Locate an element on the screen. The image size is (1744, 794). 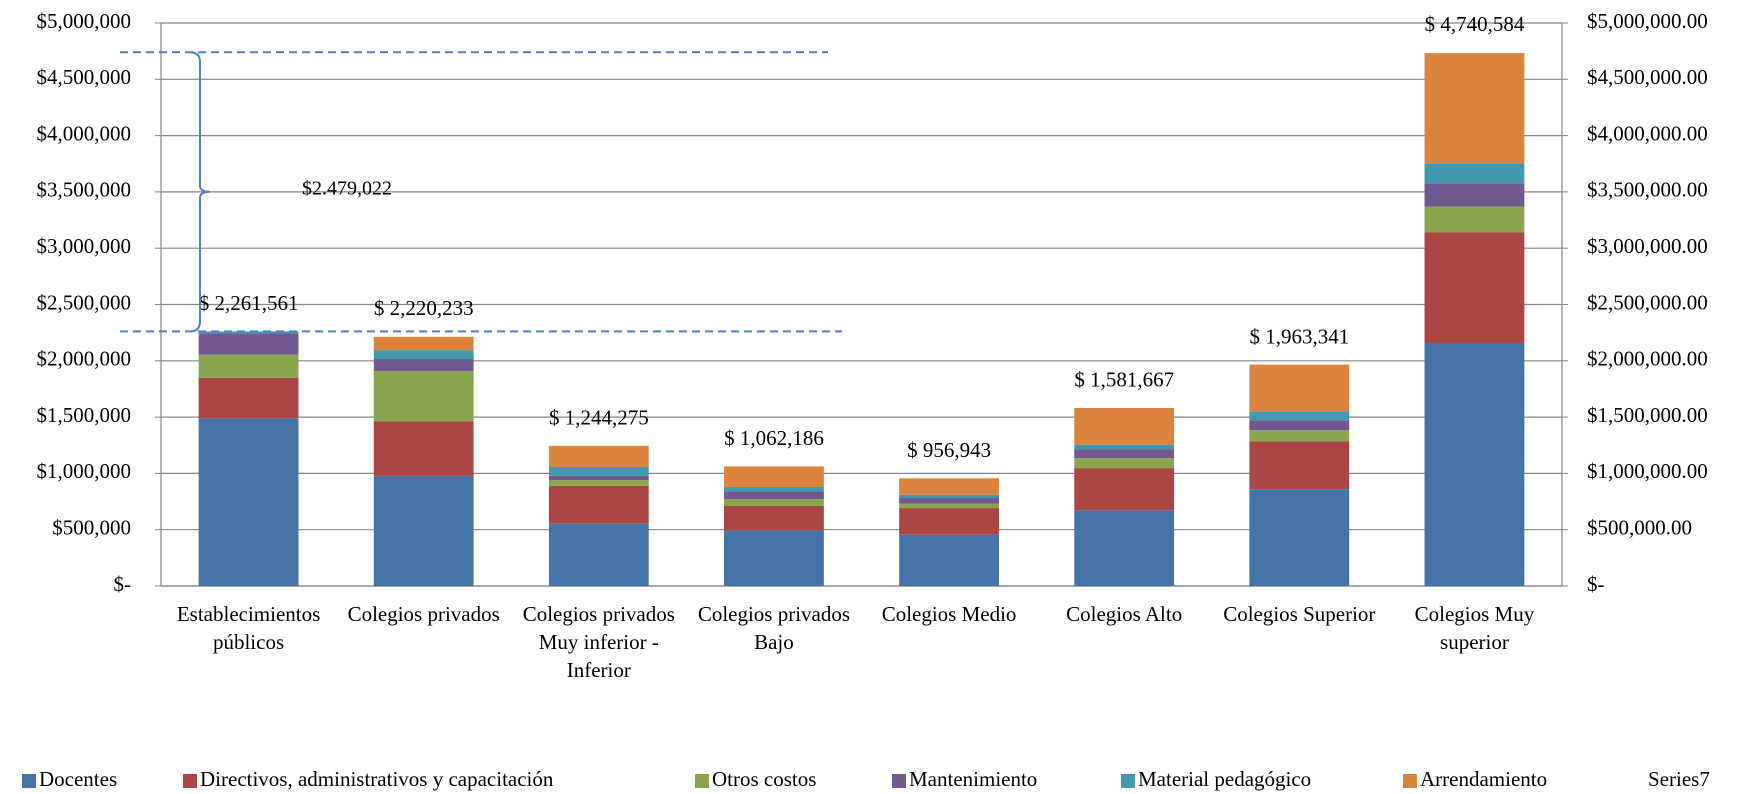
y2-tick-label: $3,000,000.00 is located at coordinates (1647, 246).